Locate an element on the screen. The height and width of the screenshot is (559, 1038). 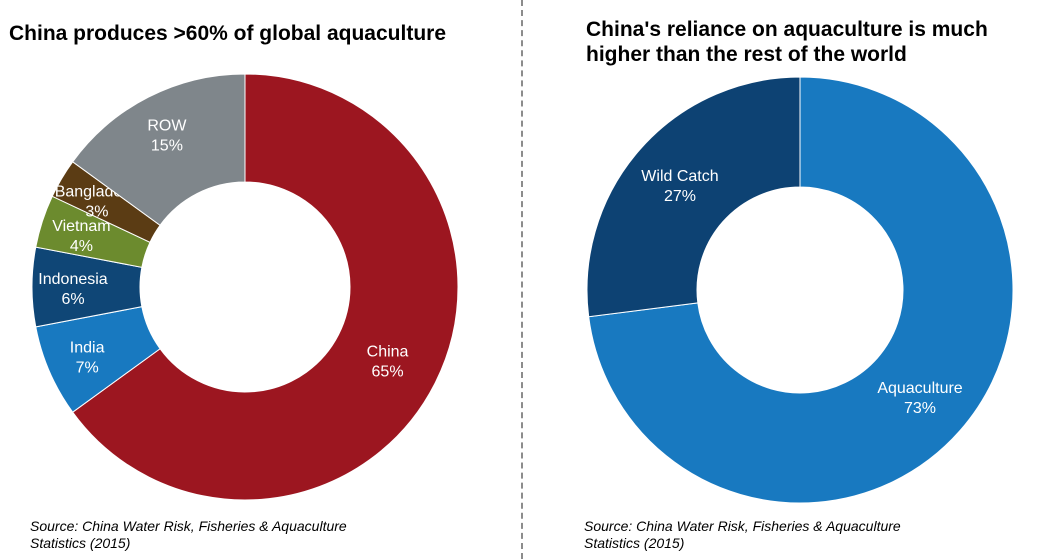
slice-label-china: China is located at coordinates (388, 352).